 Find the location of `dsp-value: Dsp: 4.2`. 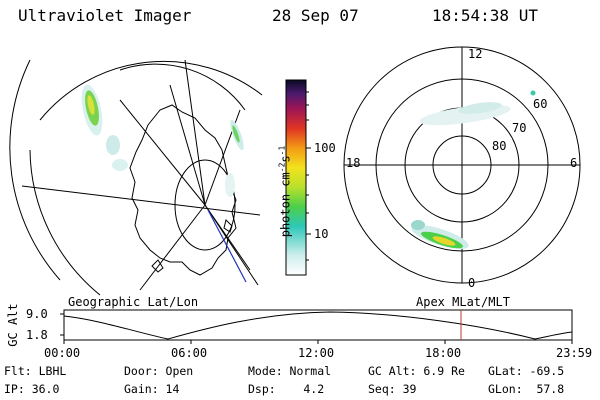

dsp-value: Dsp: 4.2 is located at coordinates (286, 389).